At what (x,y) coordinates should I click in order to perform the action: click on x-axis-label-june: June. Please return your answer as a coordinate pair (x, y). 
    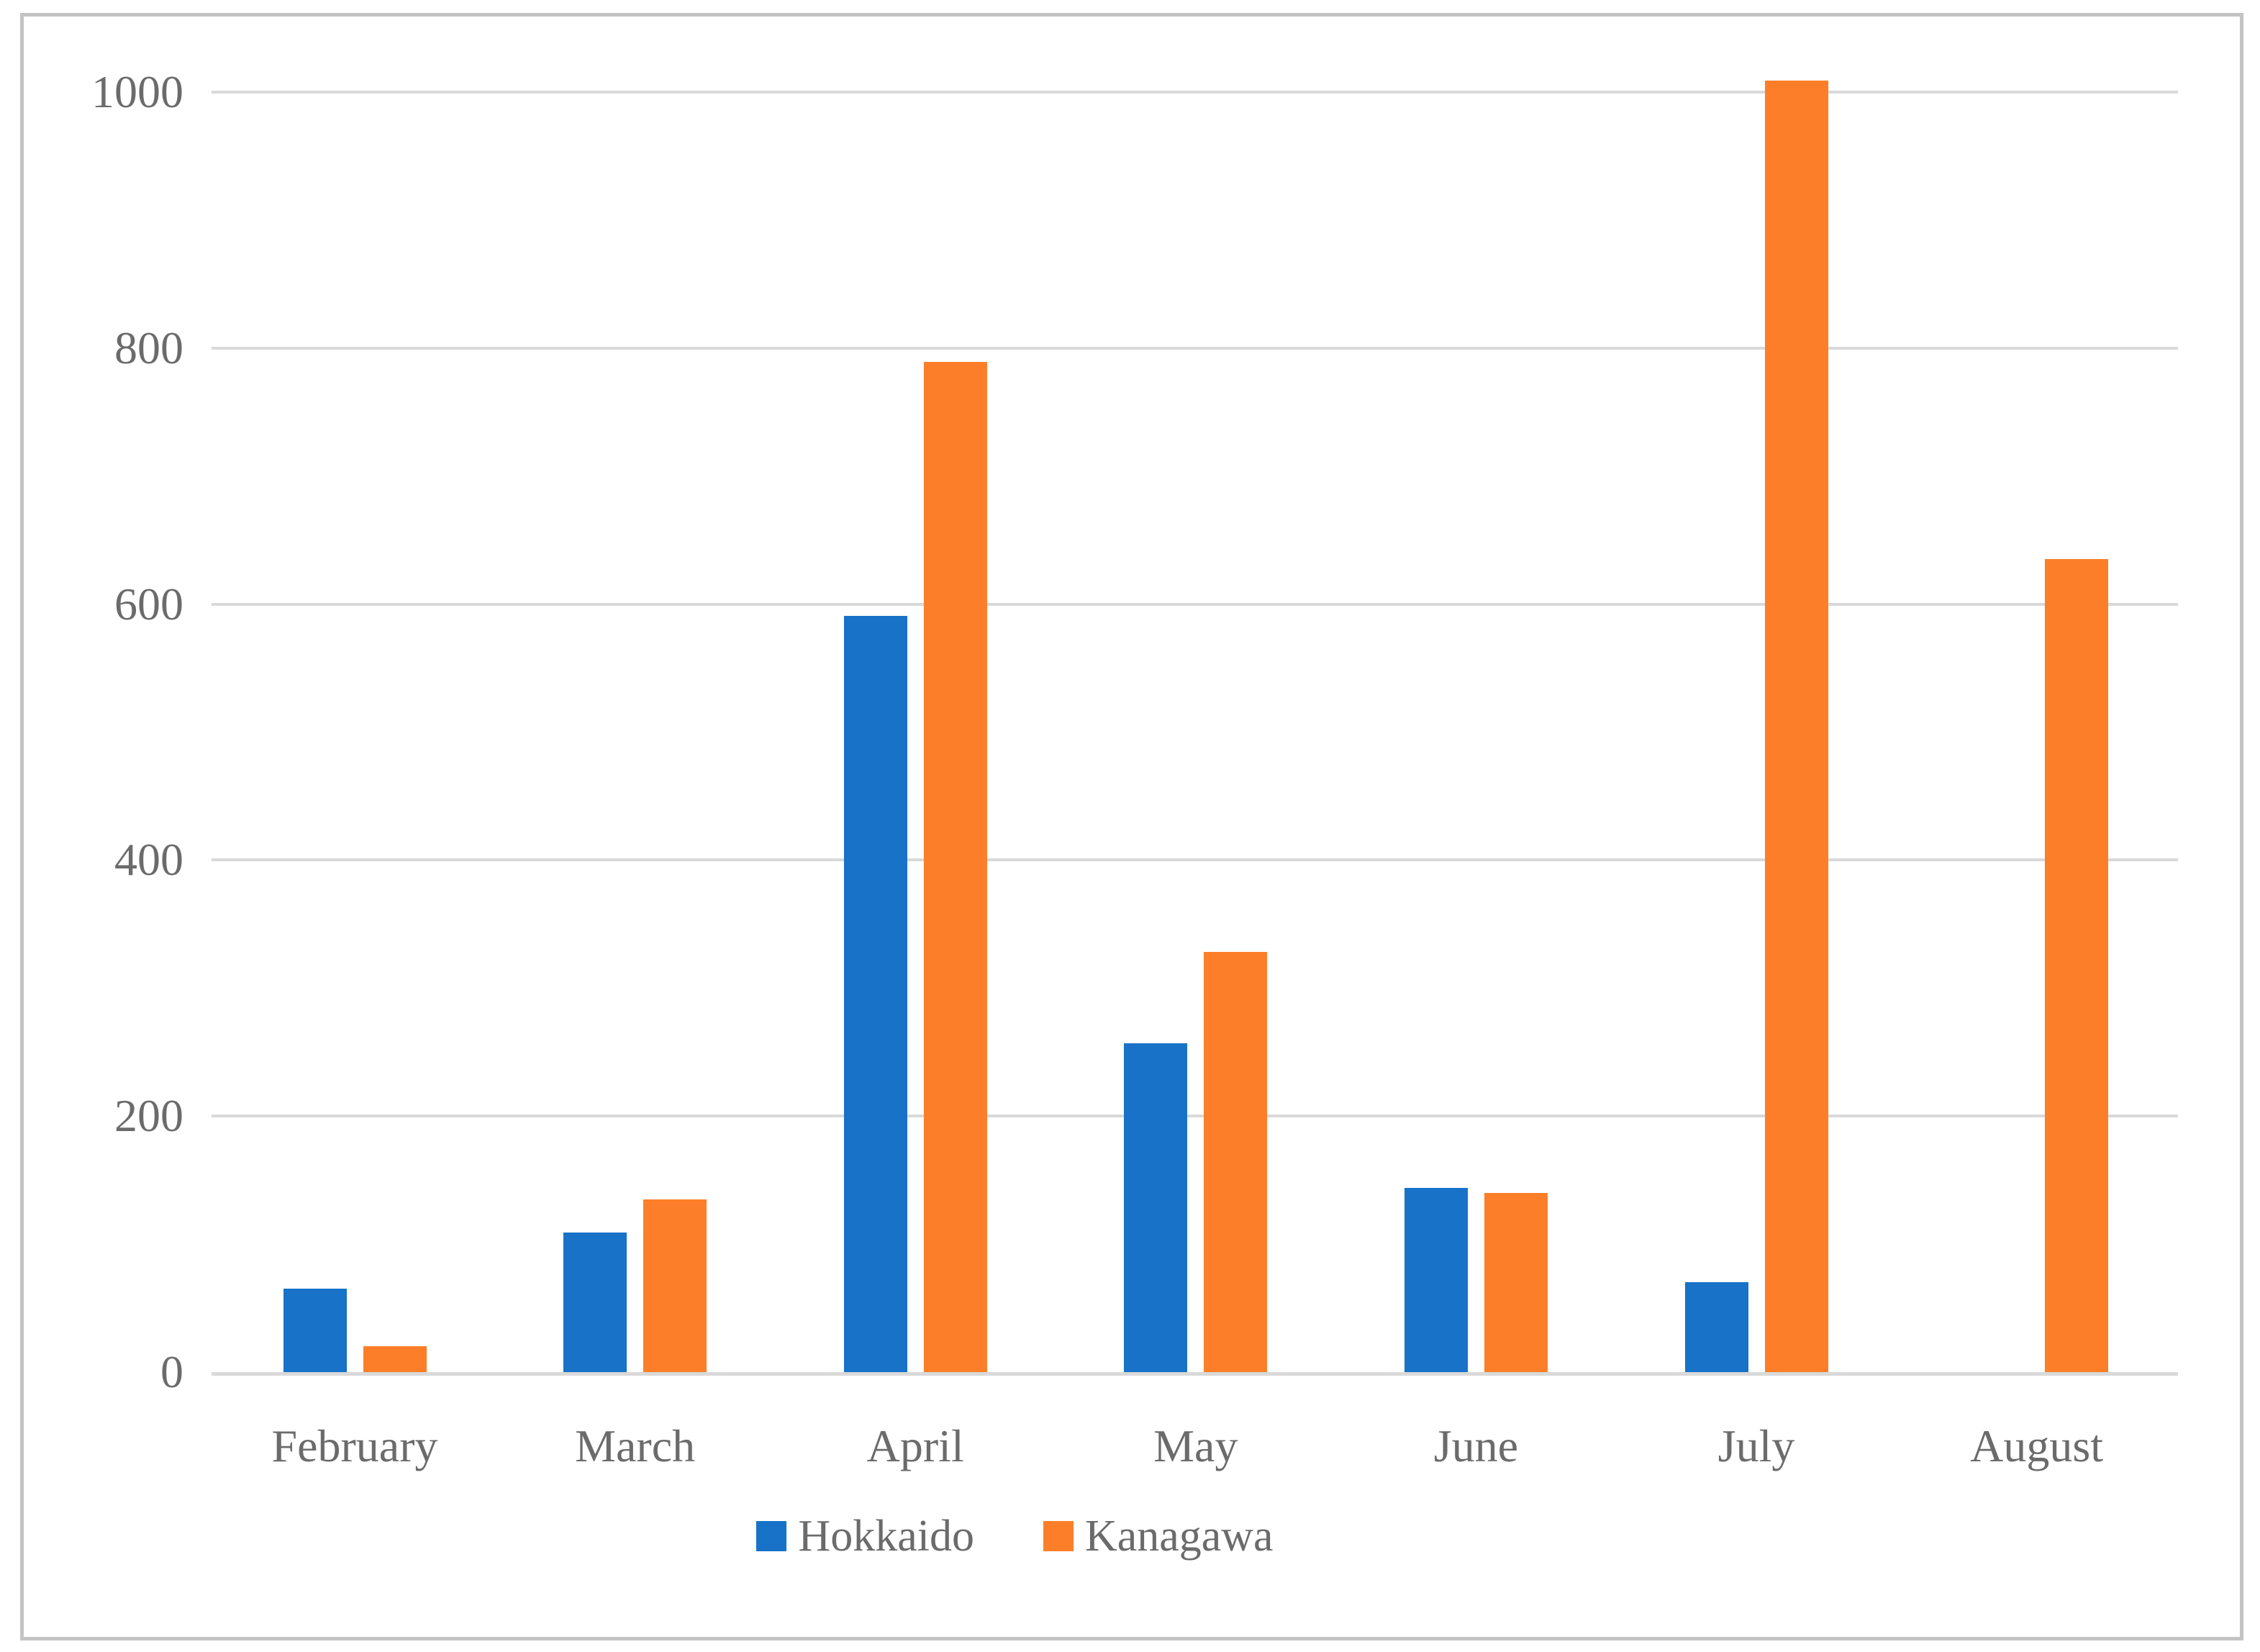
    Looking at the image, I should click on (1476, 1445).